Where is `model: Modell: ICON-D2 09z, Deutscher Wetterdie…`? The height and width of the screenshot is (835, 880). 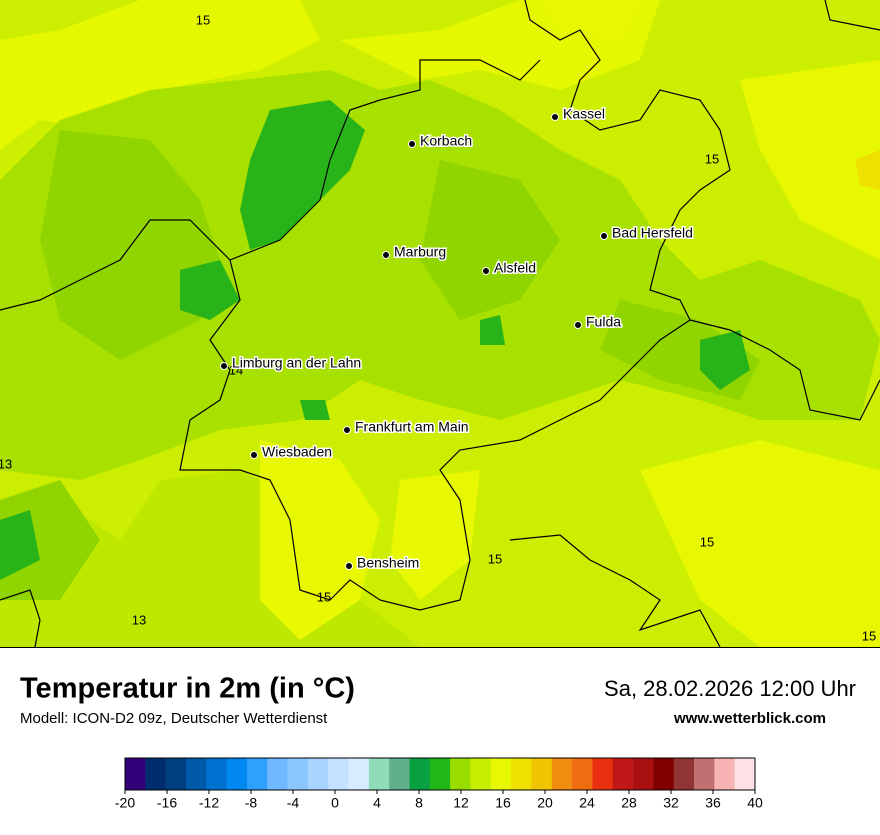 model: Modell: ICON-D2 09z, Deutscher Wetterdie… is located at coordinates (174, 718).